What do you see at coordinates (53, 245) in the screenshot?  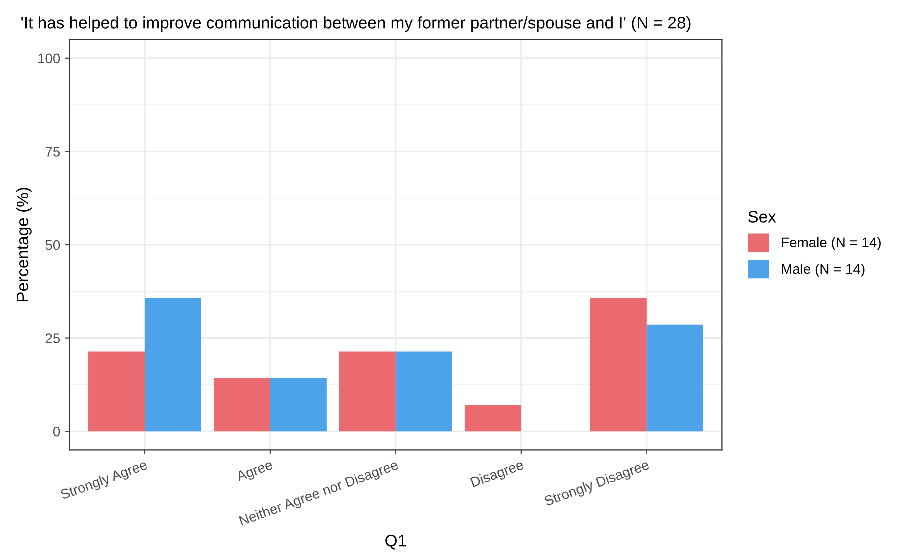 I see `y-tick-label: 50` at bounding box center [53, 245].